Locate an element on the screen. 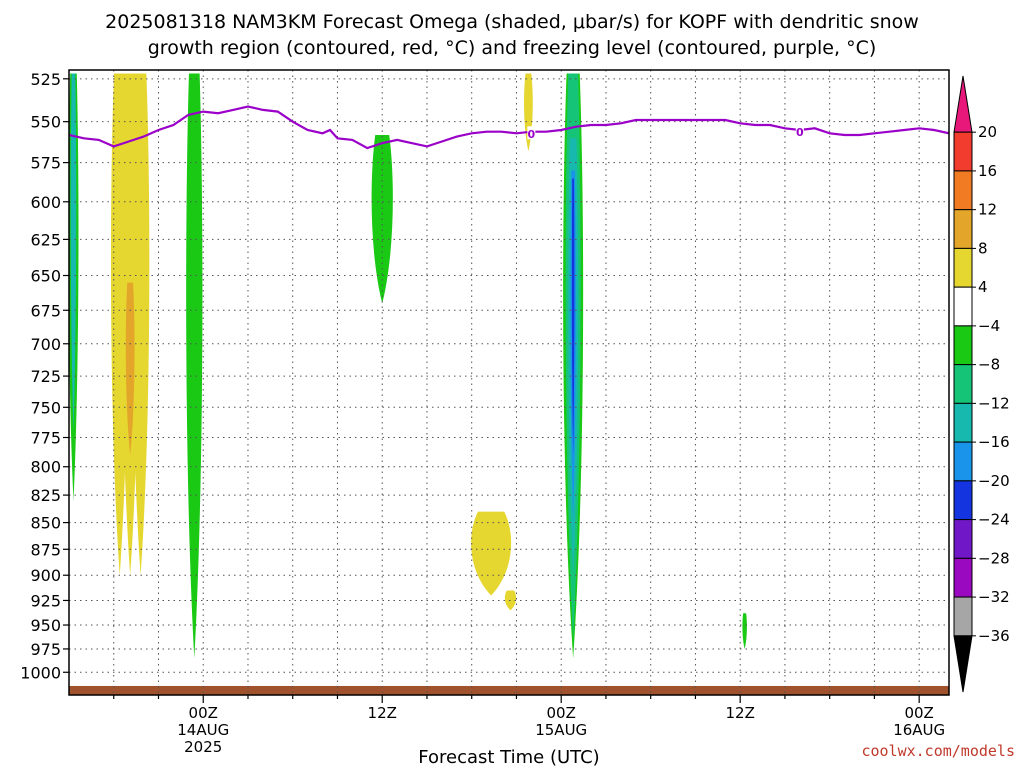  credit-text: coolwx.com/models is located at coordinates (938, 751).